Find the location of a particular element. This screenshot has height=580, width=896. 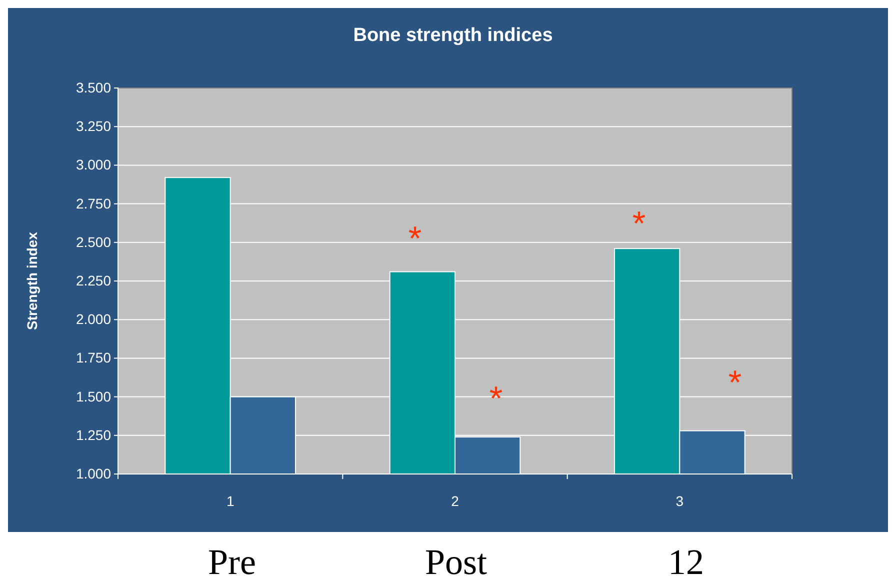

y-tick-label: 2.000 is located at coordinates (94, 319).